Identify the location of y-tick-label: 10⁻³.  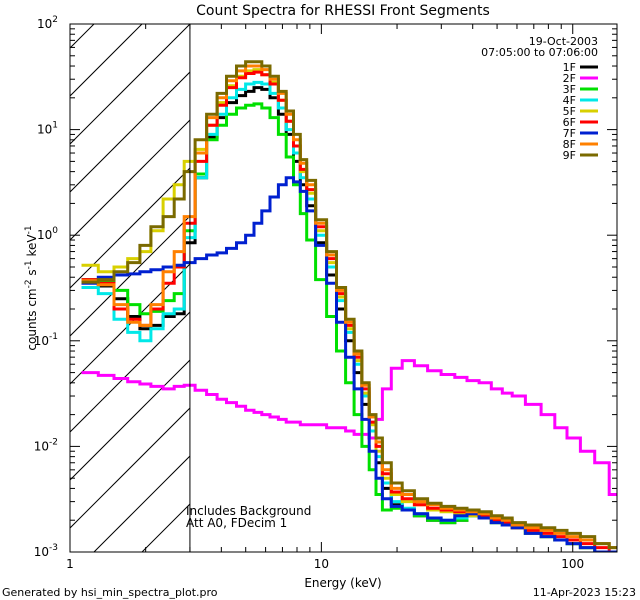
(46, 551).